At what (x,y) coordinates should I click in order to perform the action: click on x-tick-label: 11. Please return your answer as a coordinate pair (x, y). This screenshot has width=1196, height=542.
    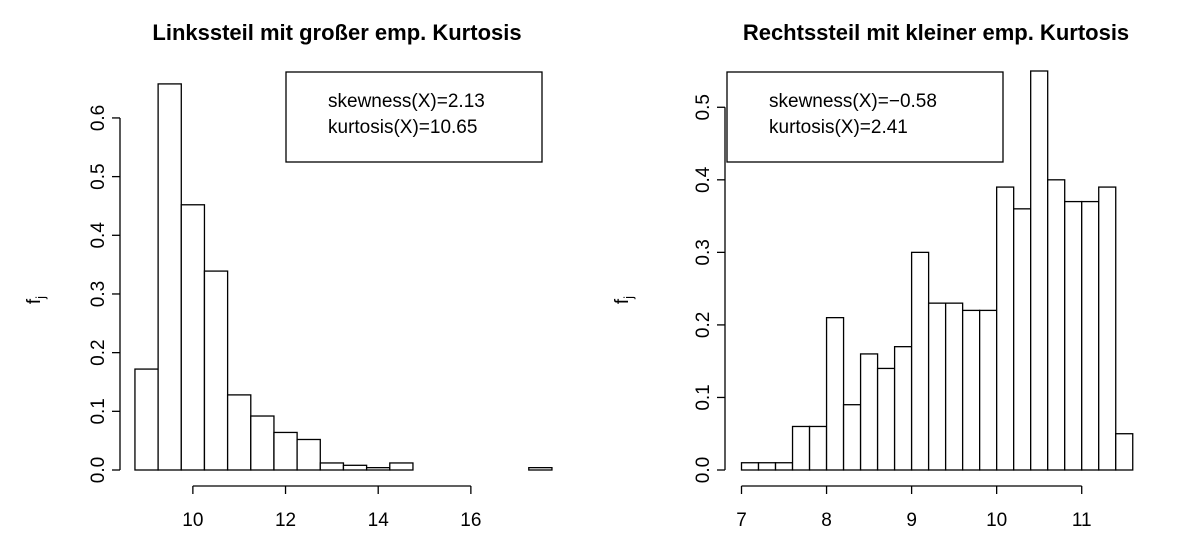
    Looking at the image, I should click on (1082, 520).